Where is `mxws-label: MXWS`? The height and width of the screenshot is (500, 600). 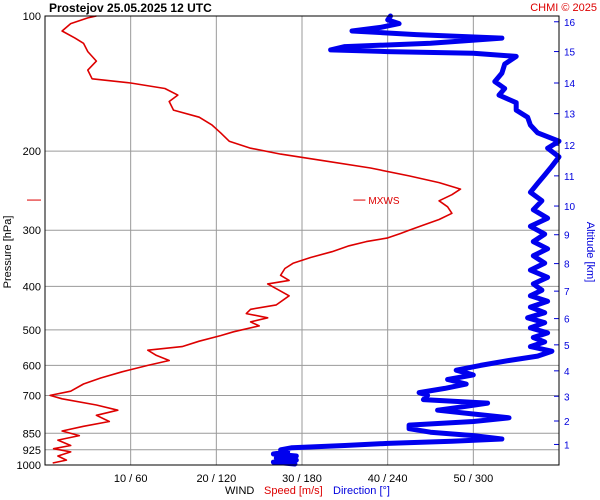 mxws-label: MXWS is located at coordinates (383, 201).